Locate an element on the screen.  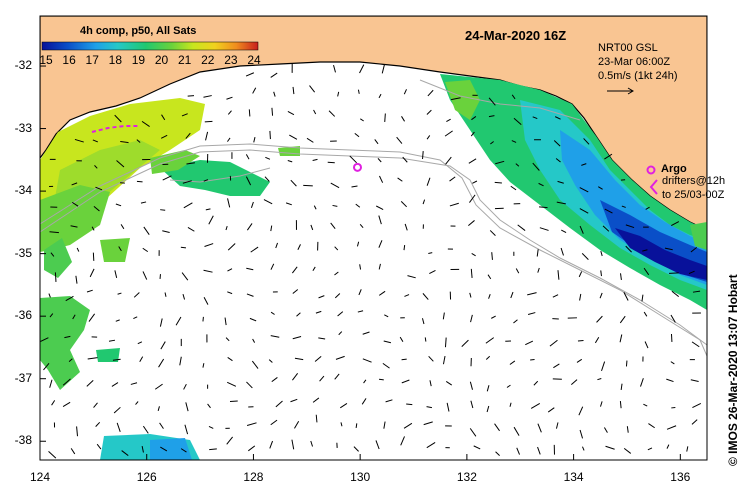
argo-legend-icon is located at coordinates (651, 170).